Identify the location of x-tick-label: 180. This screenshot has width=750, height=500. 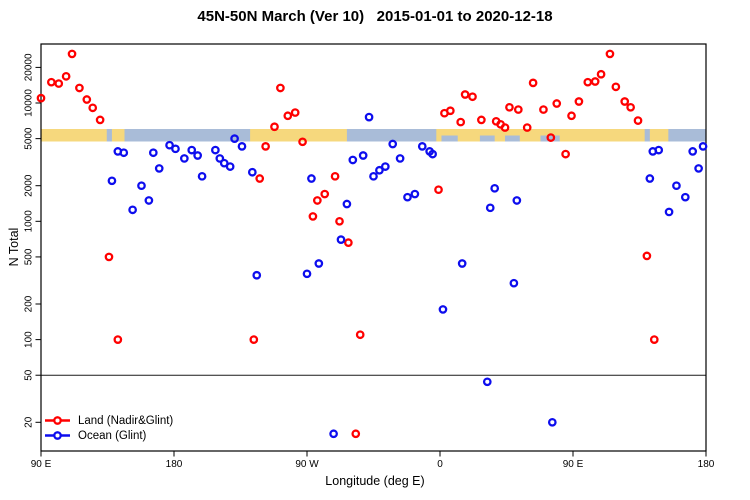
(706, 464).